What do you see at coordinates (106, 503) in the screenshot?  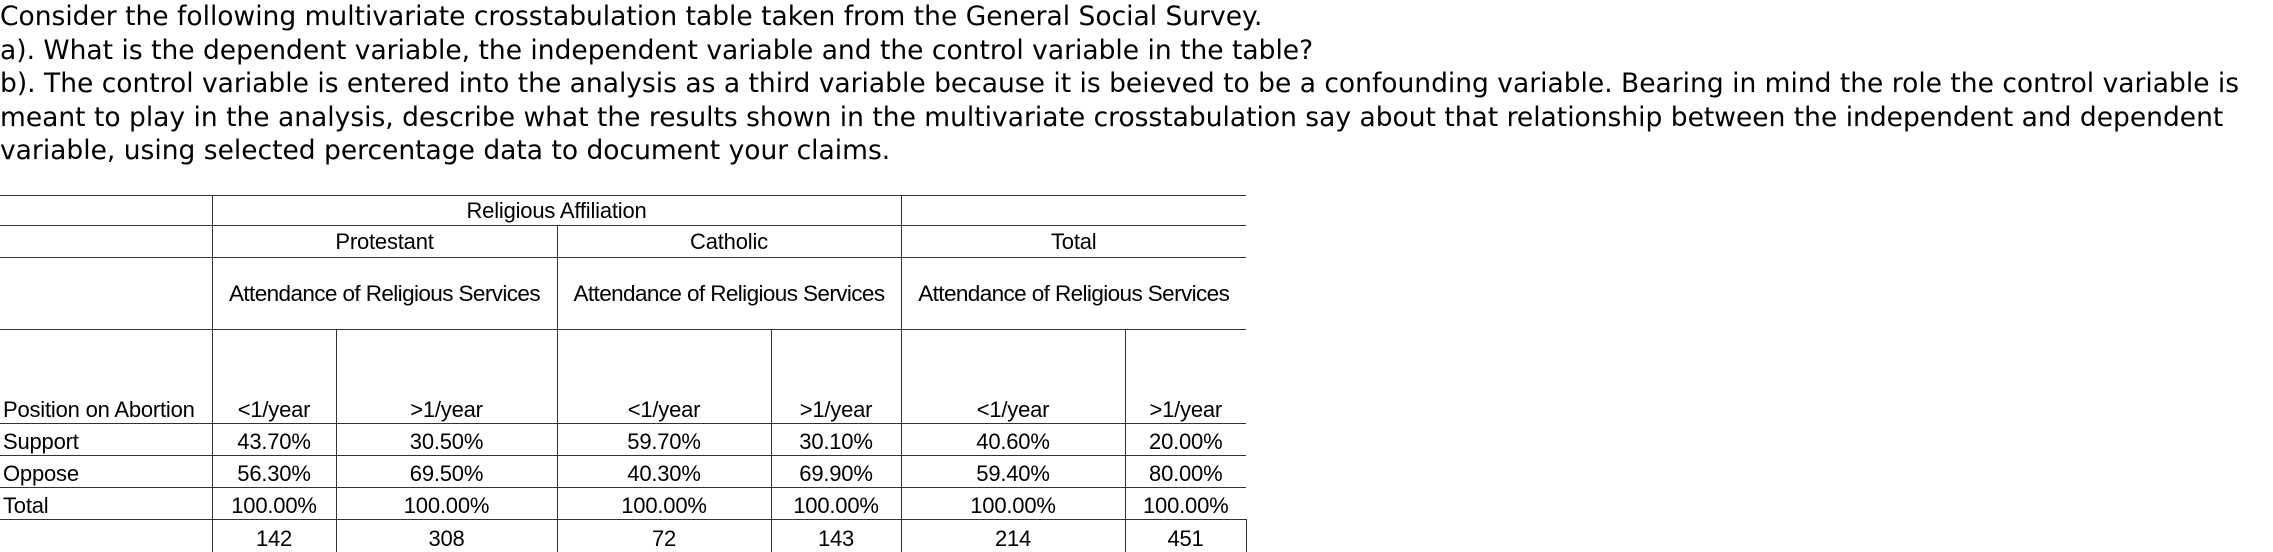 I see `row-label-total: Total` at bounding box center [106, 503].